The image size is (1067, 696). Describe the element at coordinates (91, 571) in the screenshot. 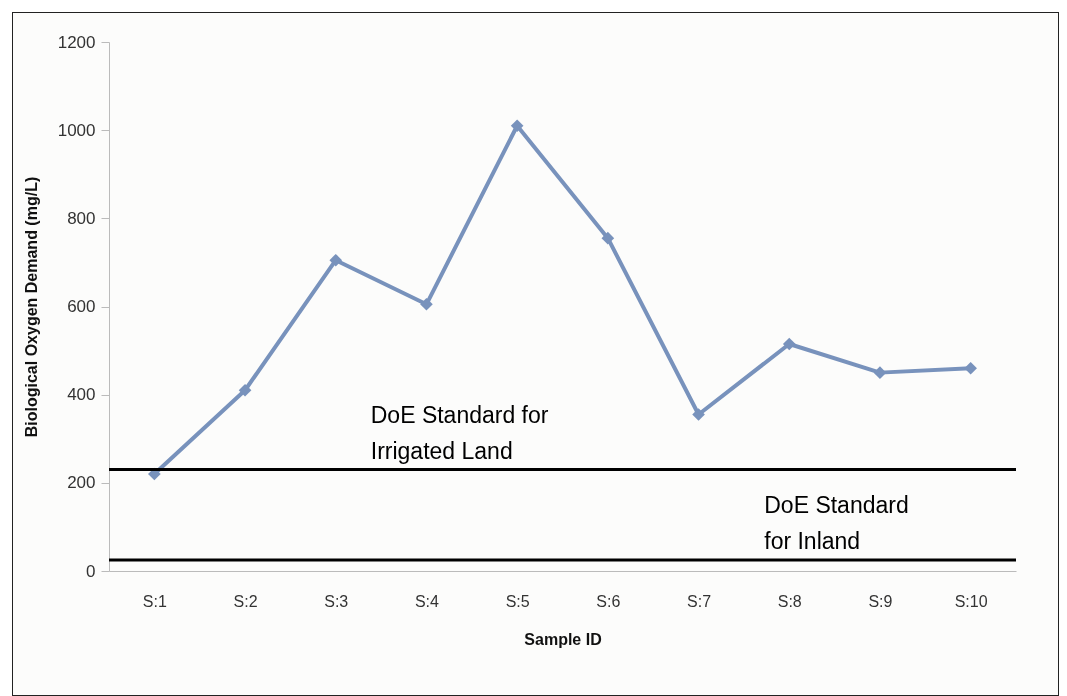

I see `y-tick-label: 0` at that location.